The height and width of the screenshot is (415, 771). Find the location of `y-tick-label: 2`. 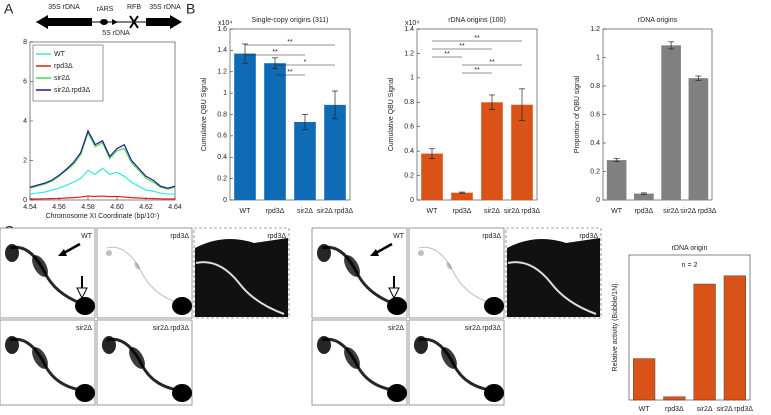

y-tick-label: 2 is located at coordinates (25, 160).